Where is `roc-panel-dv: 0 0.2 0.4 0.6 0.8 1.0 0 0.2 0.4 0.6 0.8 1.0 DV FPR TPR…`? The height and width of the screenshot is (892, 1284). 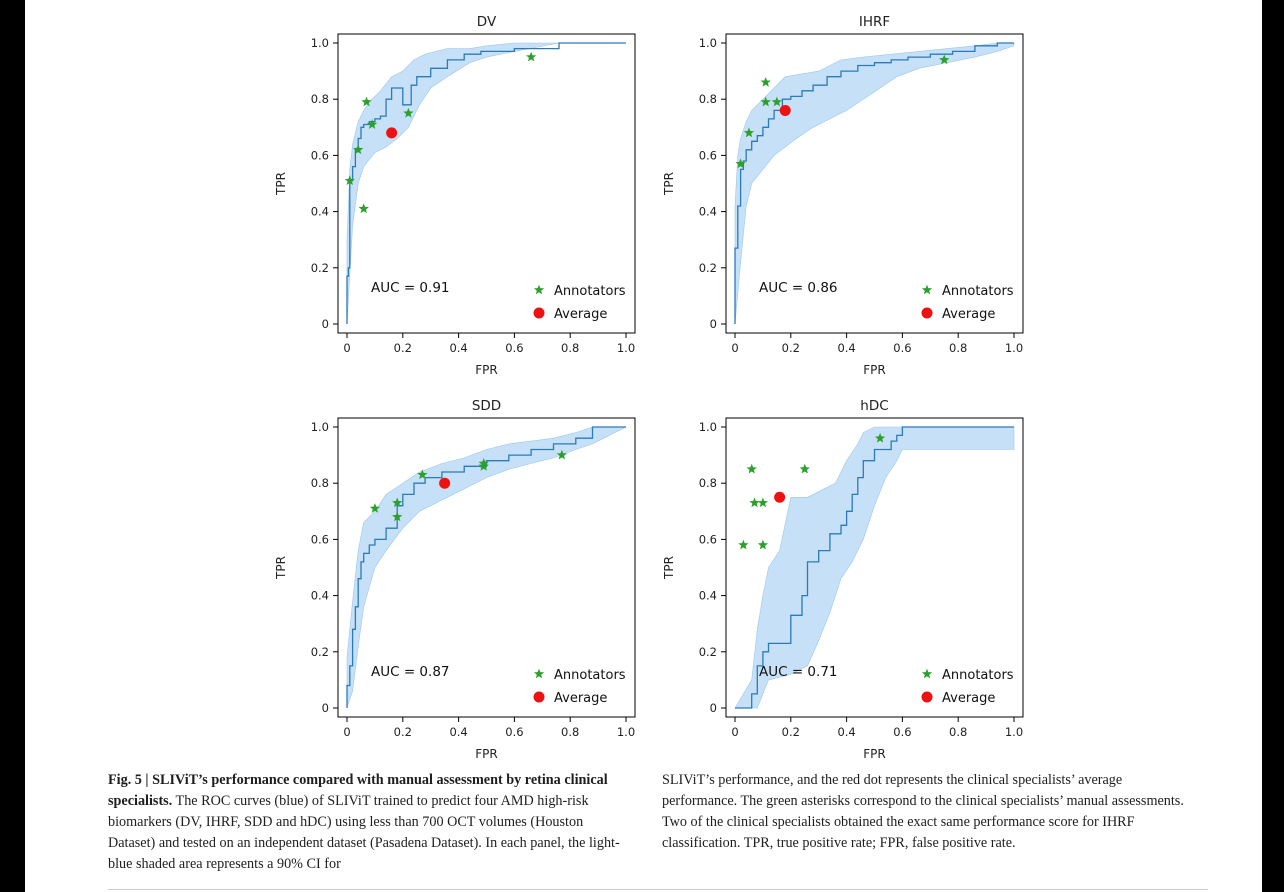 roc-panel-dv: 0 0.2 0.4 0.6 0.8 1.0 0 0.2 0.4 0.6 0.8 1.0 DV FPR TPR… is located at coordinates (461, 194).